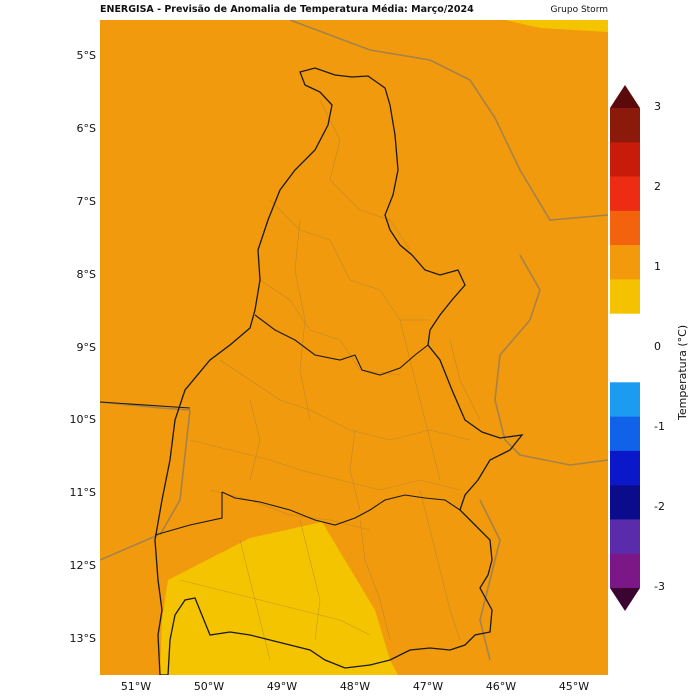  Describe the element at coordinates (82, 492) in the screenshot. I see `lat-label: 11°S` at that location.